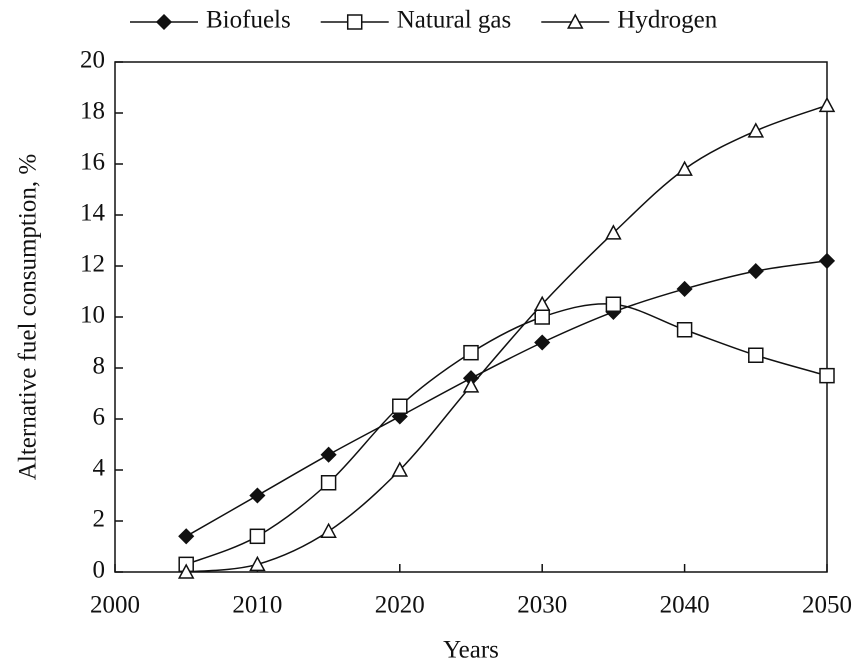 The height and width of the screenshot is (664, 860). I want to click on y-axis-label: Alternative fuel consumption, %, so click(28, 317).